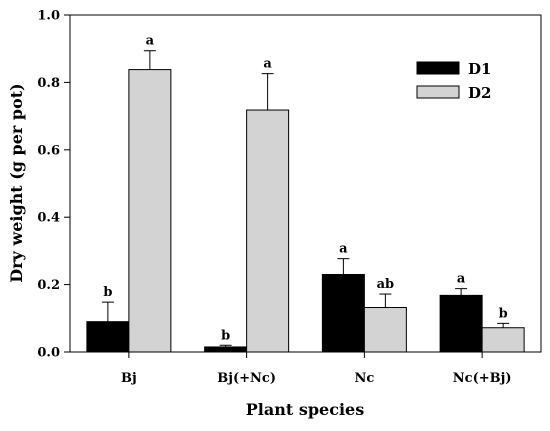  Describe the element at coordinates (364, 378) in the screenshot. I see `x-tick-label: Nc` at that location.